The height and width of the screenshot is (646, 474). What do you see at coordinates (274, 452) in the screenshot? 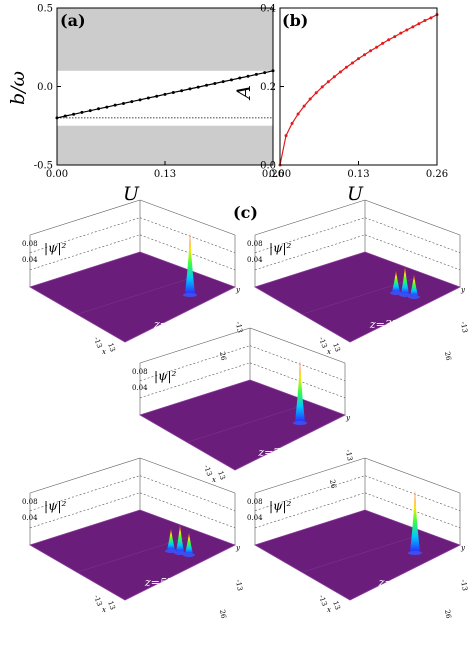
I see `z-position-label: z=Z/2` at bounding box center [274, 452].